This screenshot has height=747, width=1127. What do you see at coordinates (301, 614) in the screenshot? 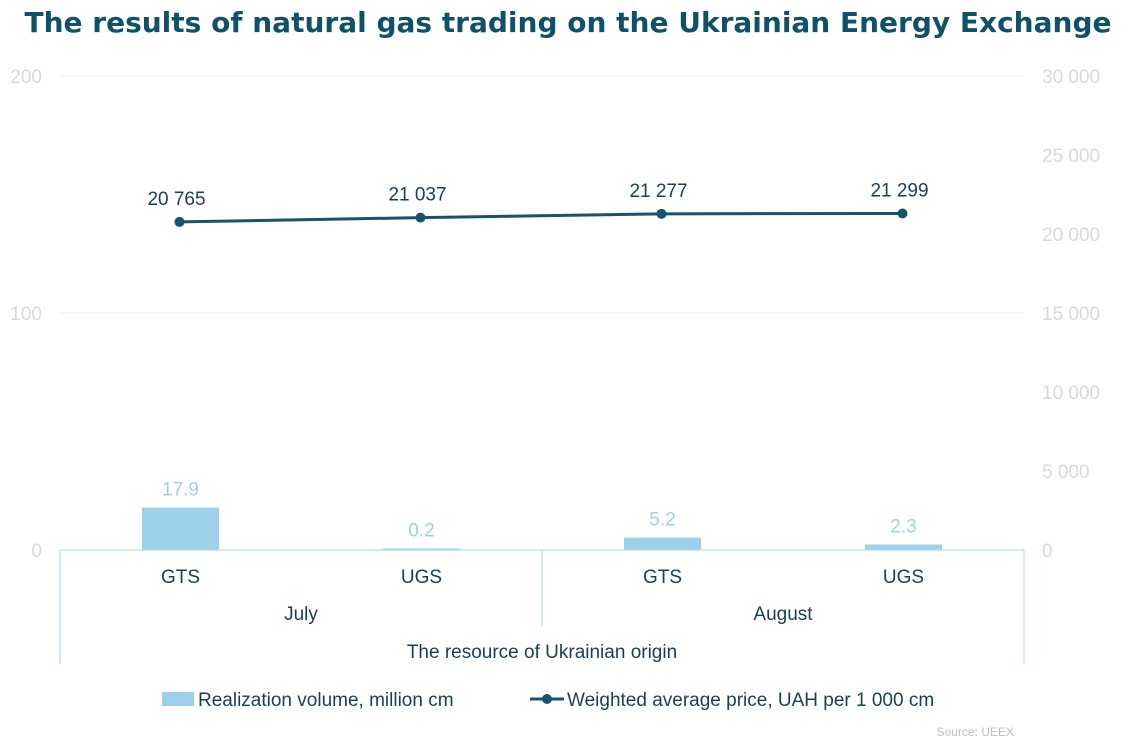
I see `group-label: July` at bounding box center [301, 614].